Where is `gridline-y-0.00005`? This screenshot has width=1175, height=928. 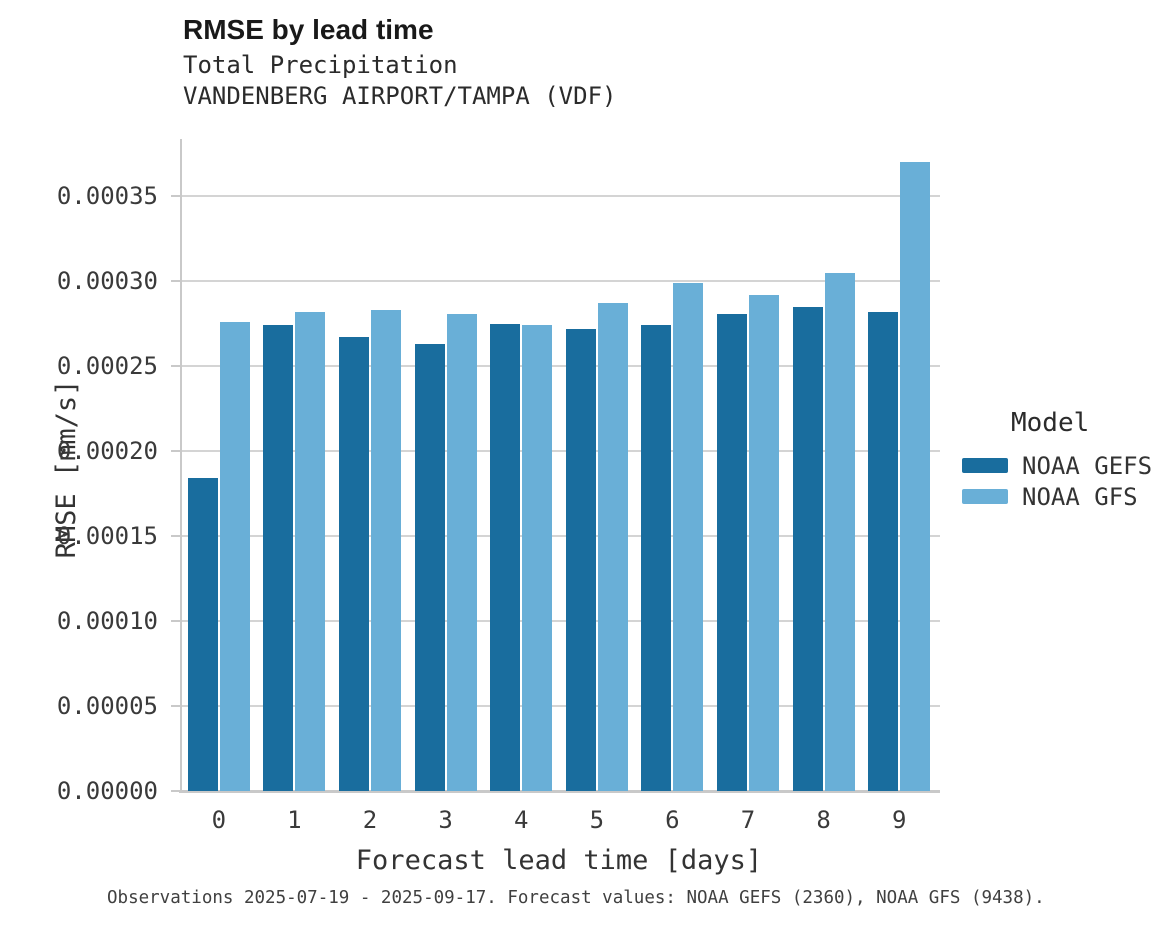 gridline-y-0.00005 is located at coordinates (560, 706).